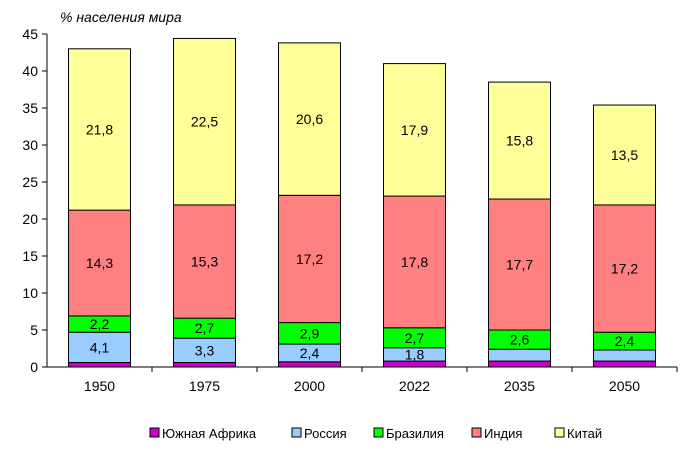 The image size is (697, 464). Describe the element at coordinates (519, 386) in the screenshot. I see `x-tick-label: 2035` at that location.